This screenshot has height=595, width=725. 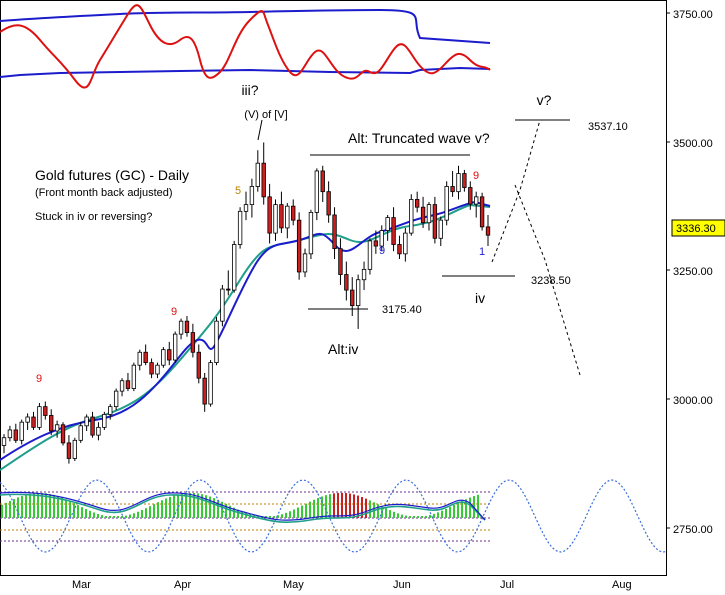 I want to click on projection-up-path, so click(x=516, y=191).